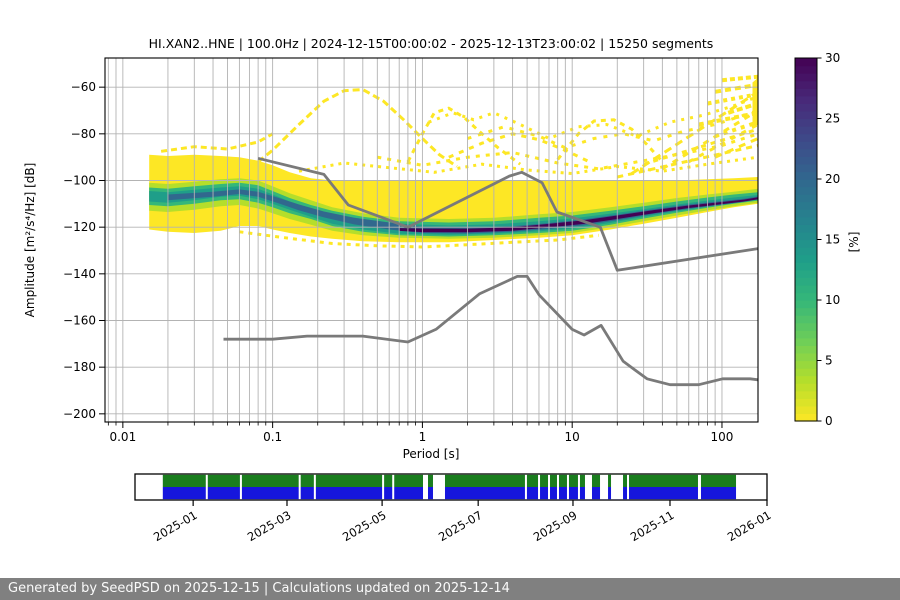  I want to click on x-axis-label: Period [s], so click(431, 454).